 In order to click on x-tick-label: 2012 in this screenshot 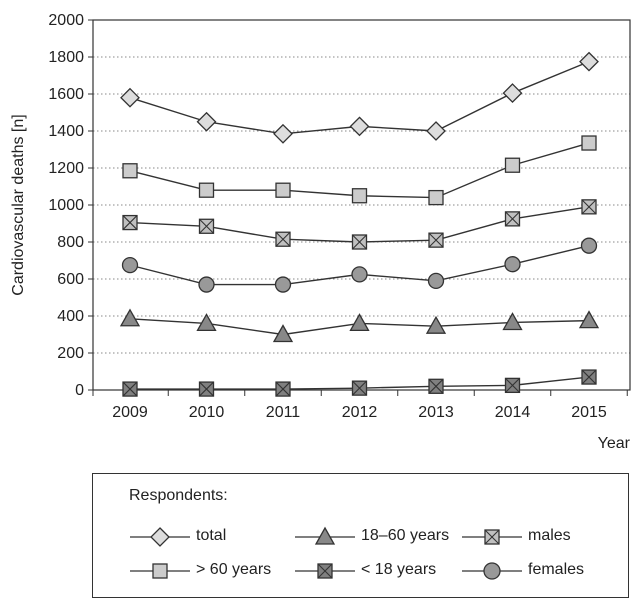, I will do `click(360, 412)`.